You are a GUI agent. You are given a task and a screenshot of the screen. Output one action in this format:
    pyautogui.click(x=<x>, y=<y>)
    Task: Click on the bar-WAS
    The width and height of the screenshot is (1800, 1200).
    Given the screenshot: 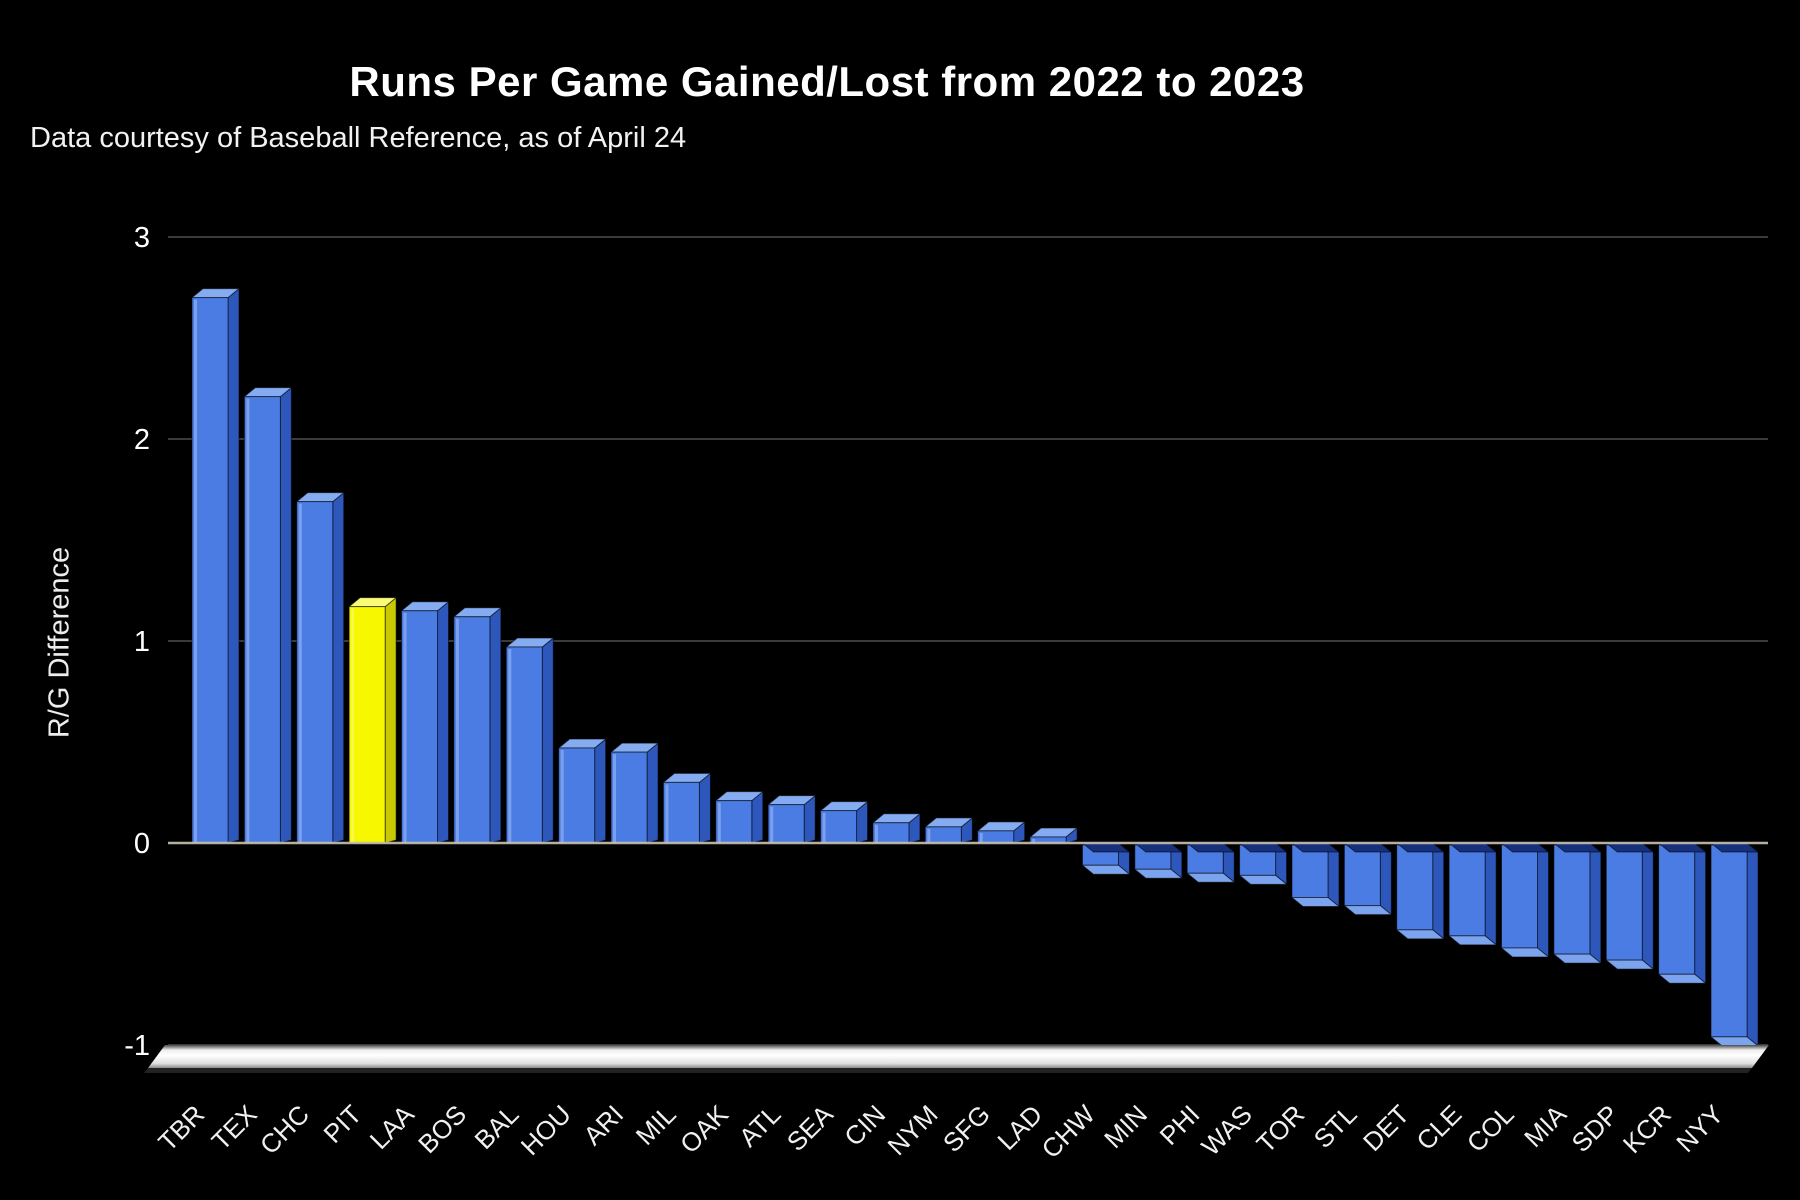 What is the action you would take?
    pyautogui.click(x=1263, y=863)
    